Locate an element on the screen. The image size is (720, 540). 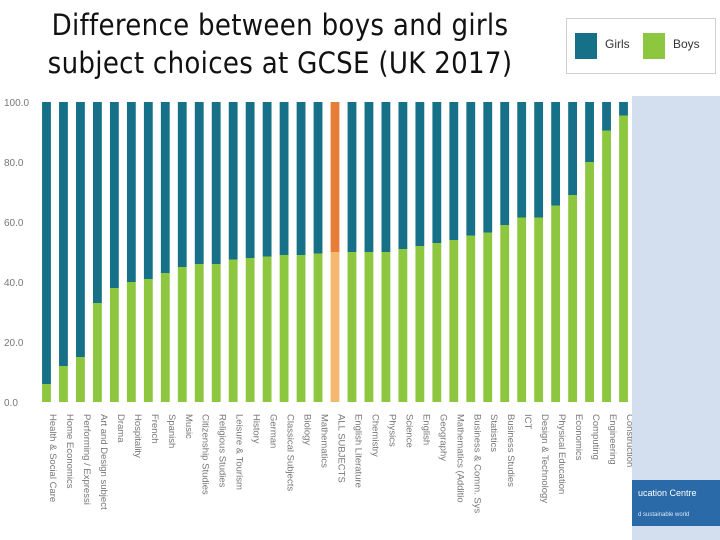
x-tick-label: ICT is located at coordinates (527, 422).